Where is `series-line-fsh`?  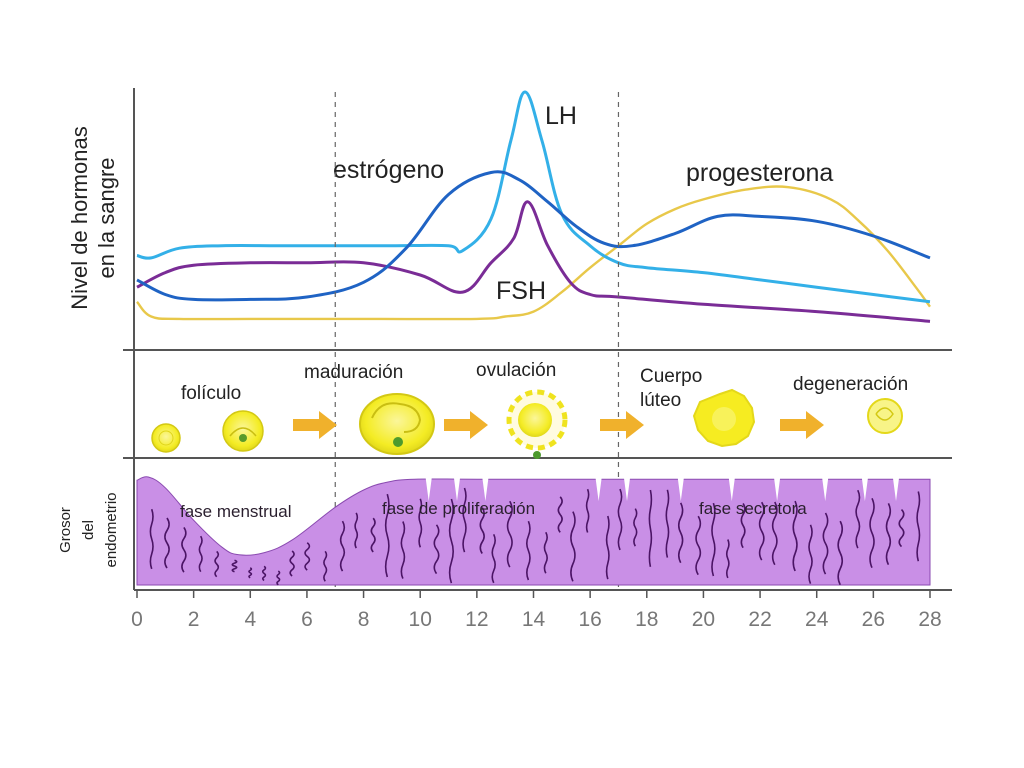 series-line-fsh is located at coordinates (533, 261).